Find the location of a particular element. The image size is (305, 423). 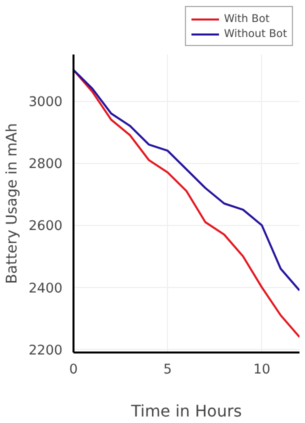

y-axis-title: Battery Usage in mAh is located at coordinates (12, 203).